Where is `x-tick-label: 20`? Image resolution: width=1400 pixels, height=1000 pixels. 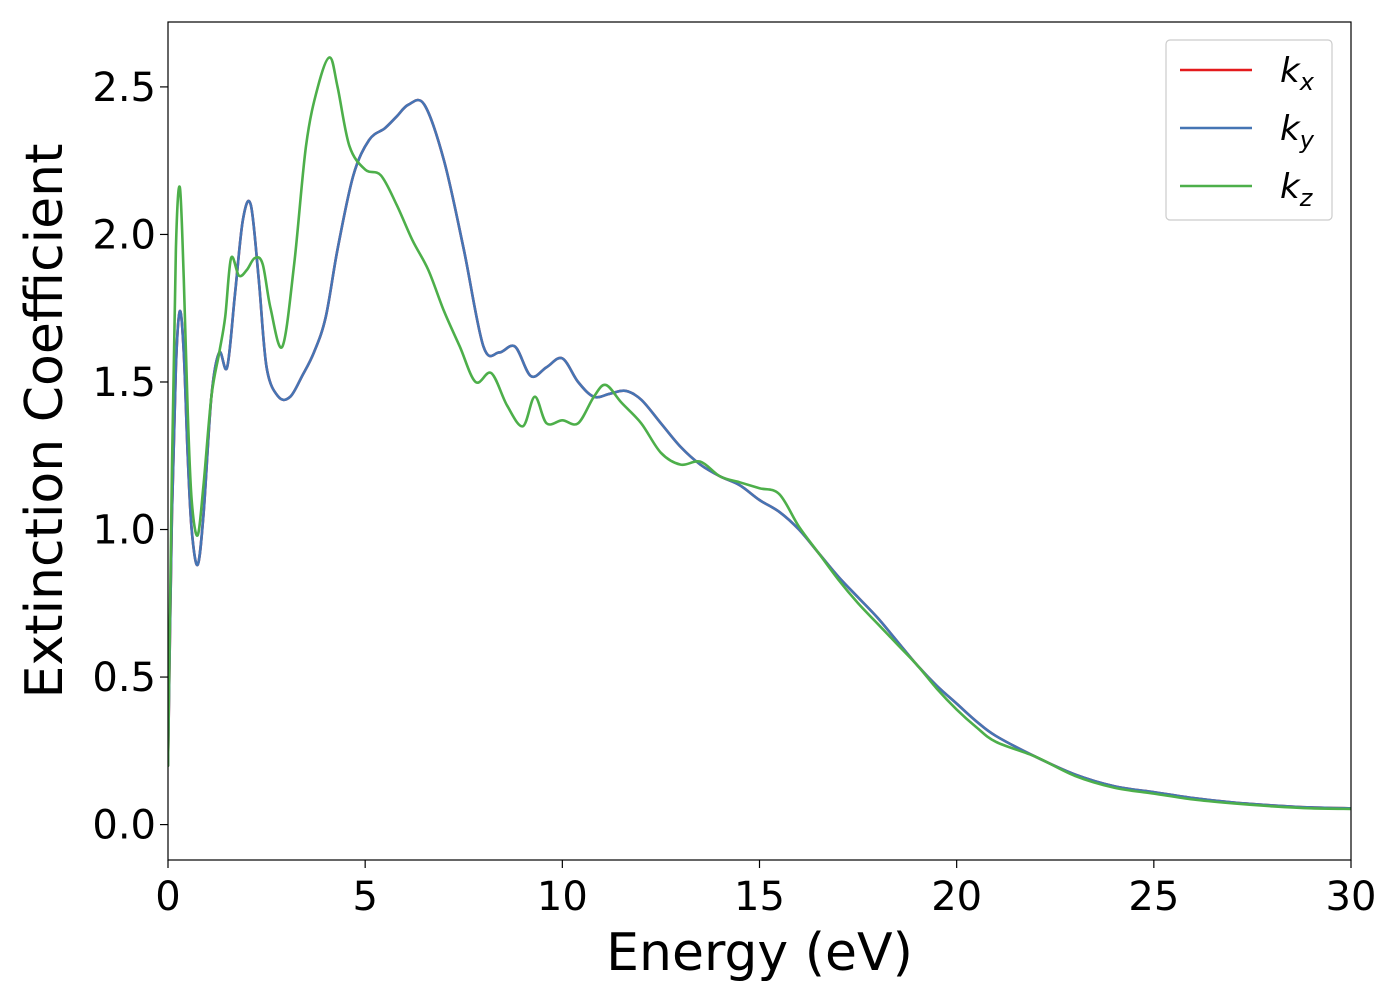 x-tick-label: 20 is located at coordinates (956, 897).